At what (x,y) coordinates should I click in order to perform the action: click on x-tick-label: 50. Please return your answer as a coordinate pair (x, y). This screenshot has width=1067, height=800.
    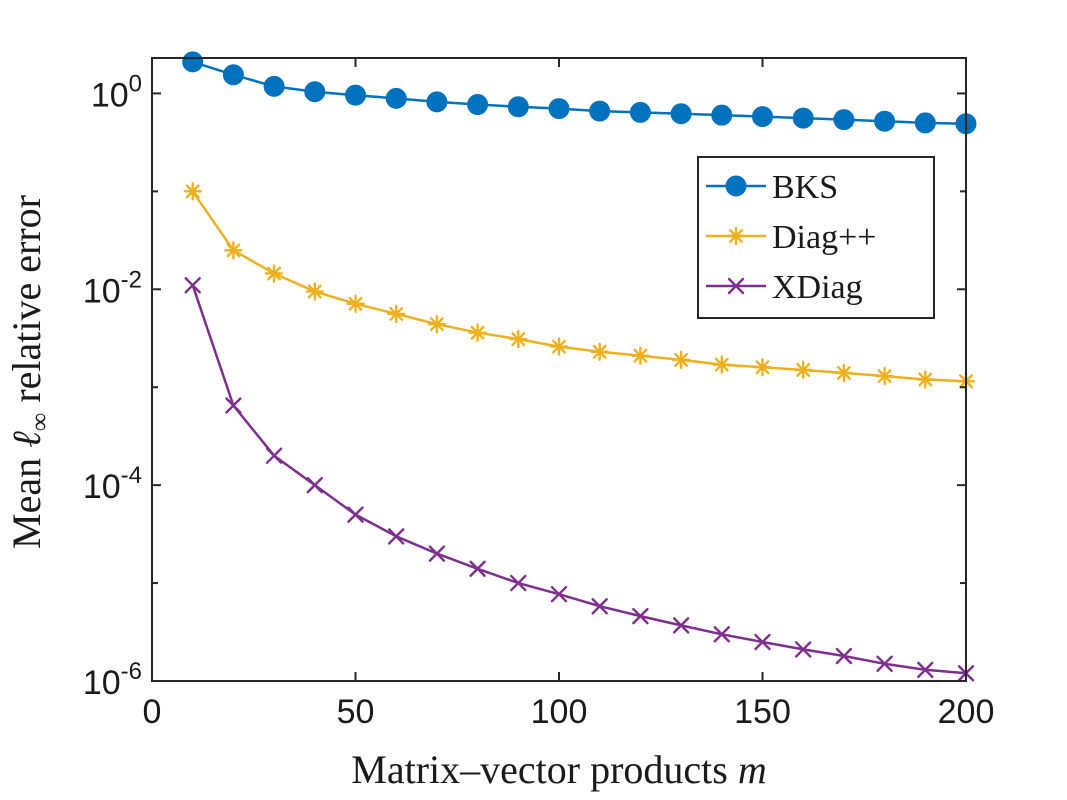
    Looking at the image, I should click on (356, 712).